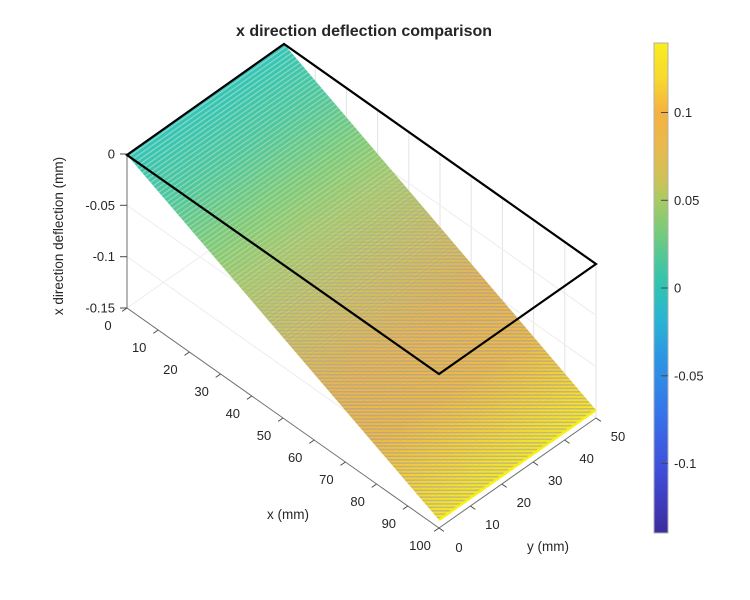  Describe the element at coordinates (389, 523) in the screenshot. I see `x-tick-label: 90` at that location.